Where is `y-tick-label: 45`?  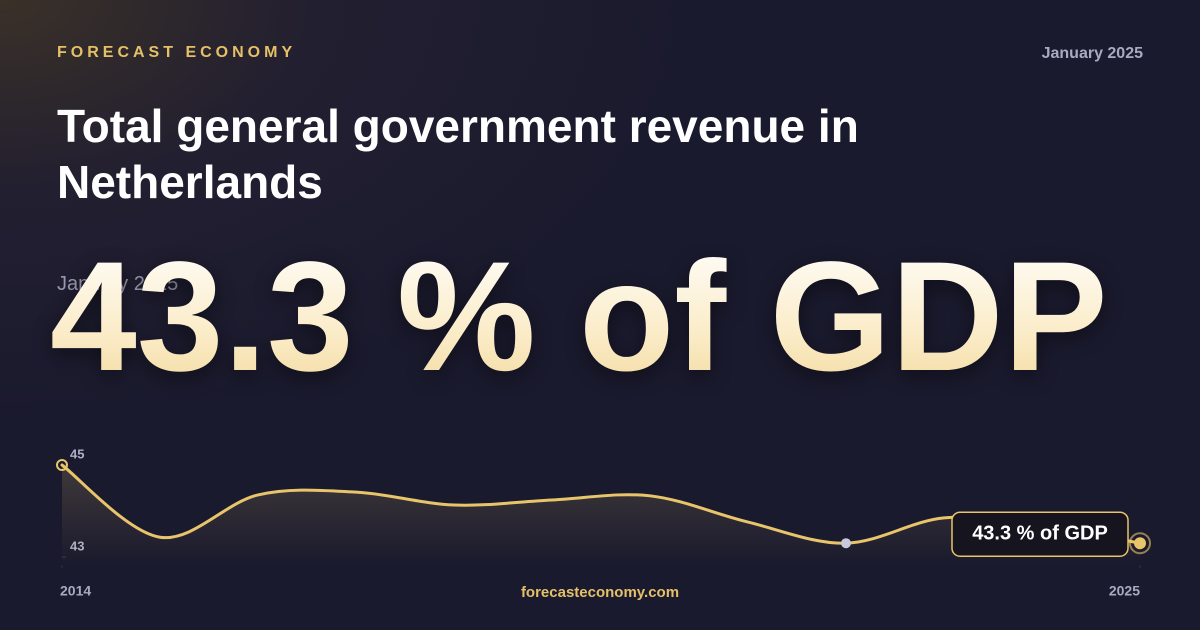 y-tick-label: 45 is located at coordinates (77, 453).